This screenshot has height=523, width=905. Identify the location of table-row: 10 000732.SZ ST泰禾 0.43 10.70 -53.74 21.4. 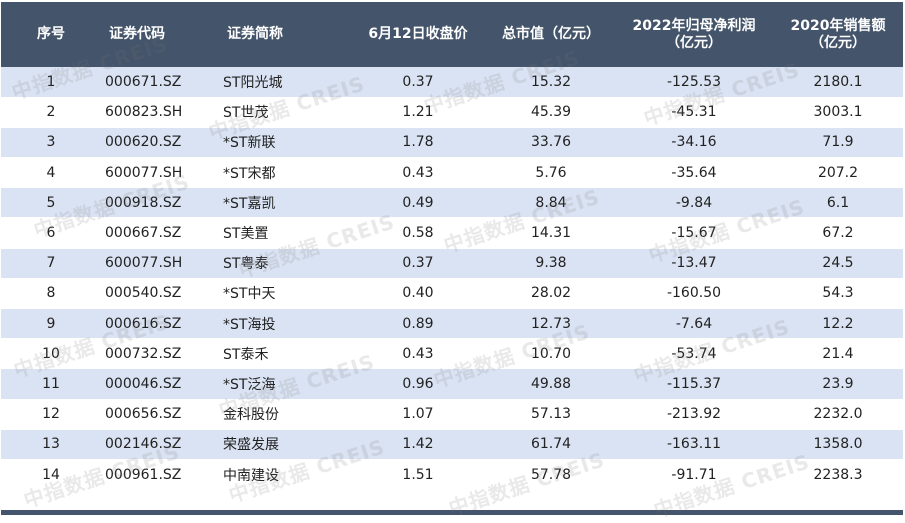
(452, 354).